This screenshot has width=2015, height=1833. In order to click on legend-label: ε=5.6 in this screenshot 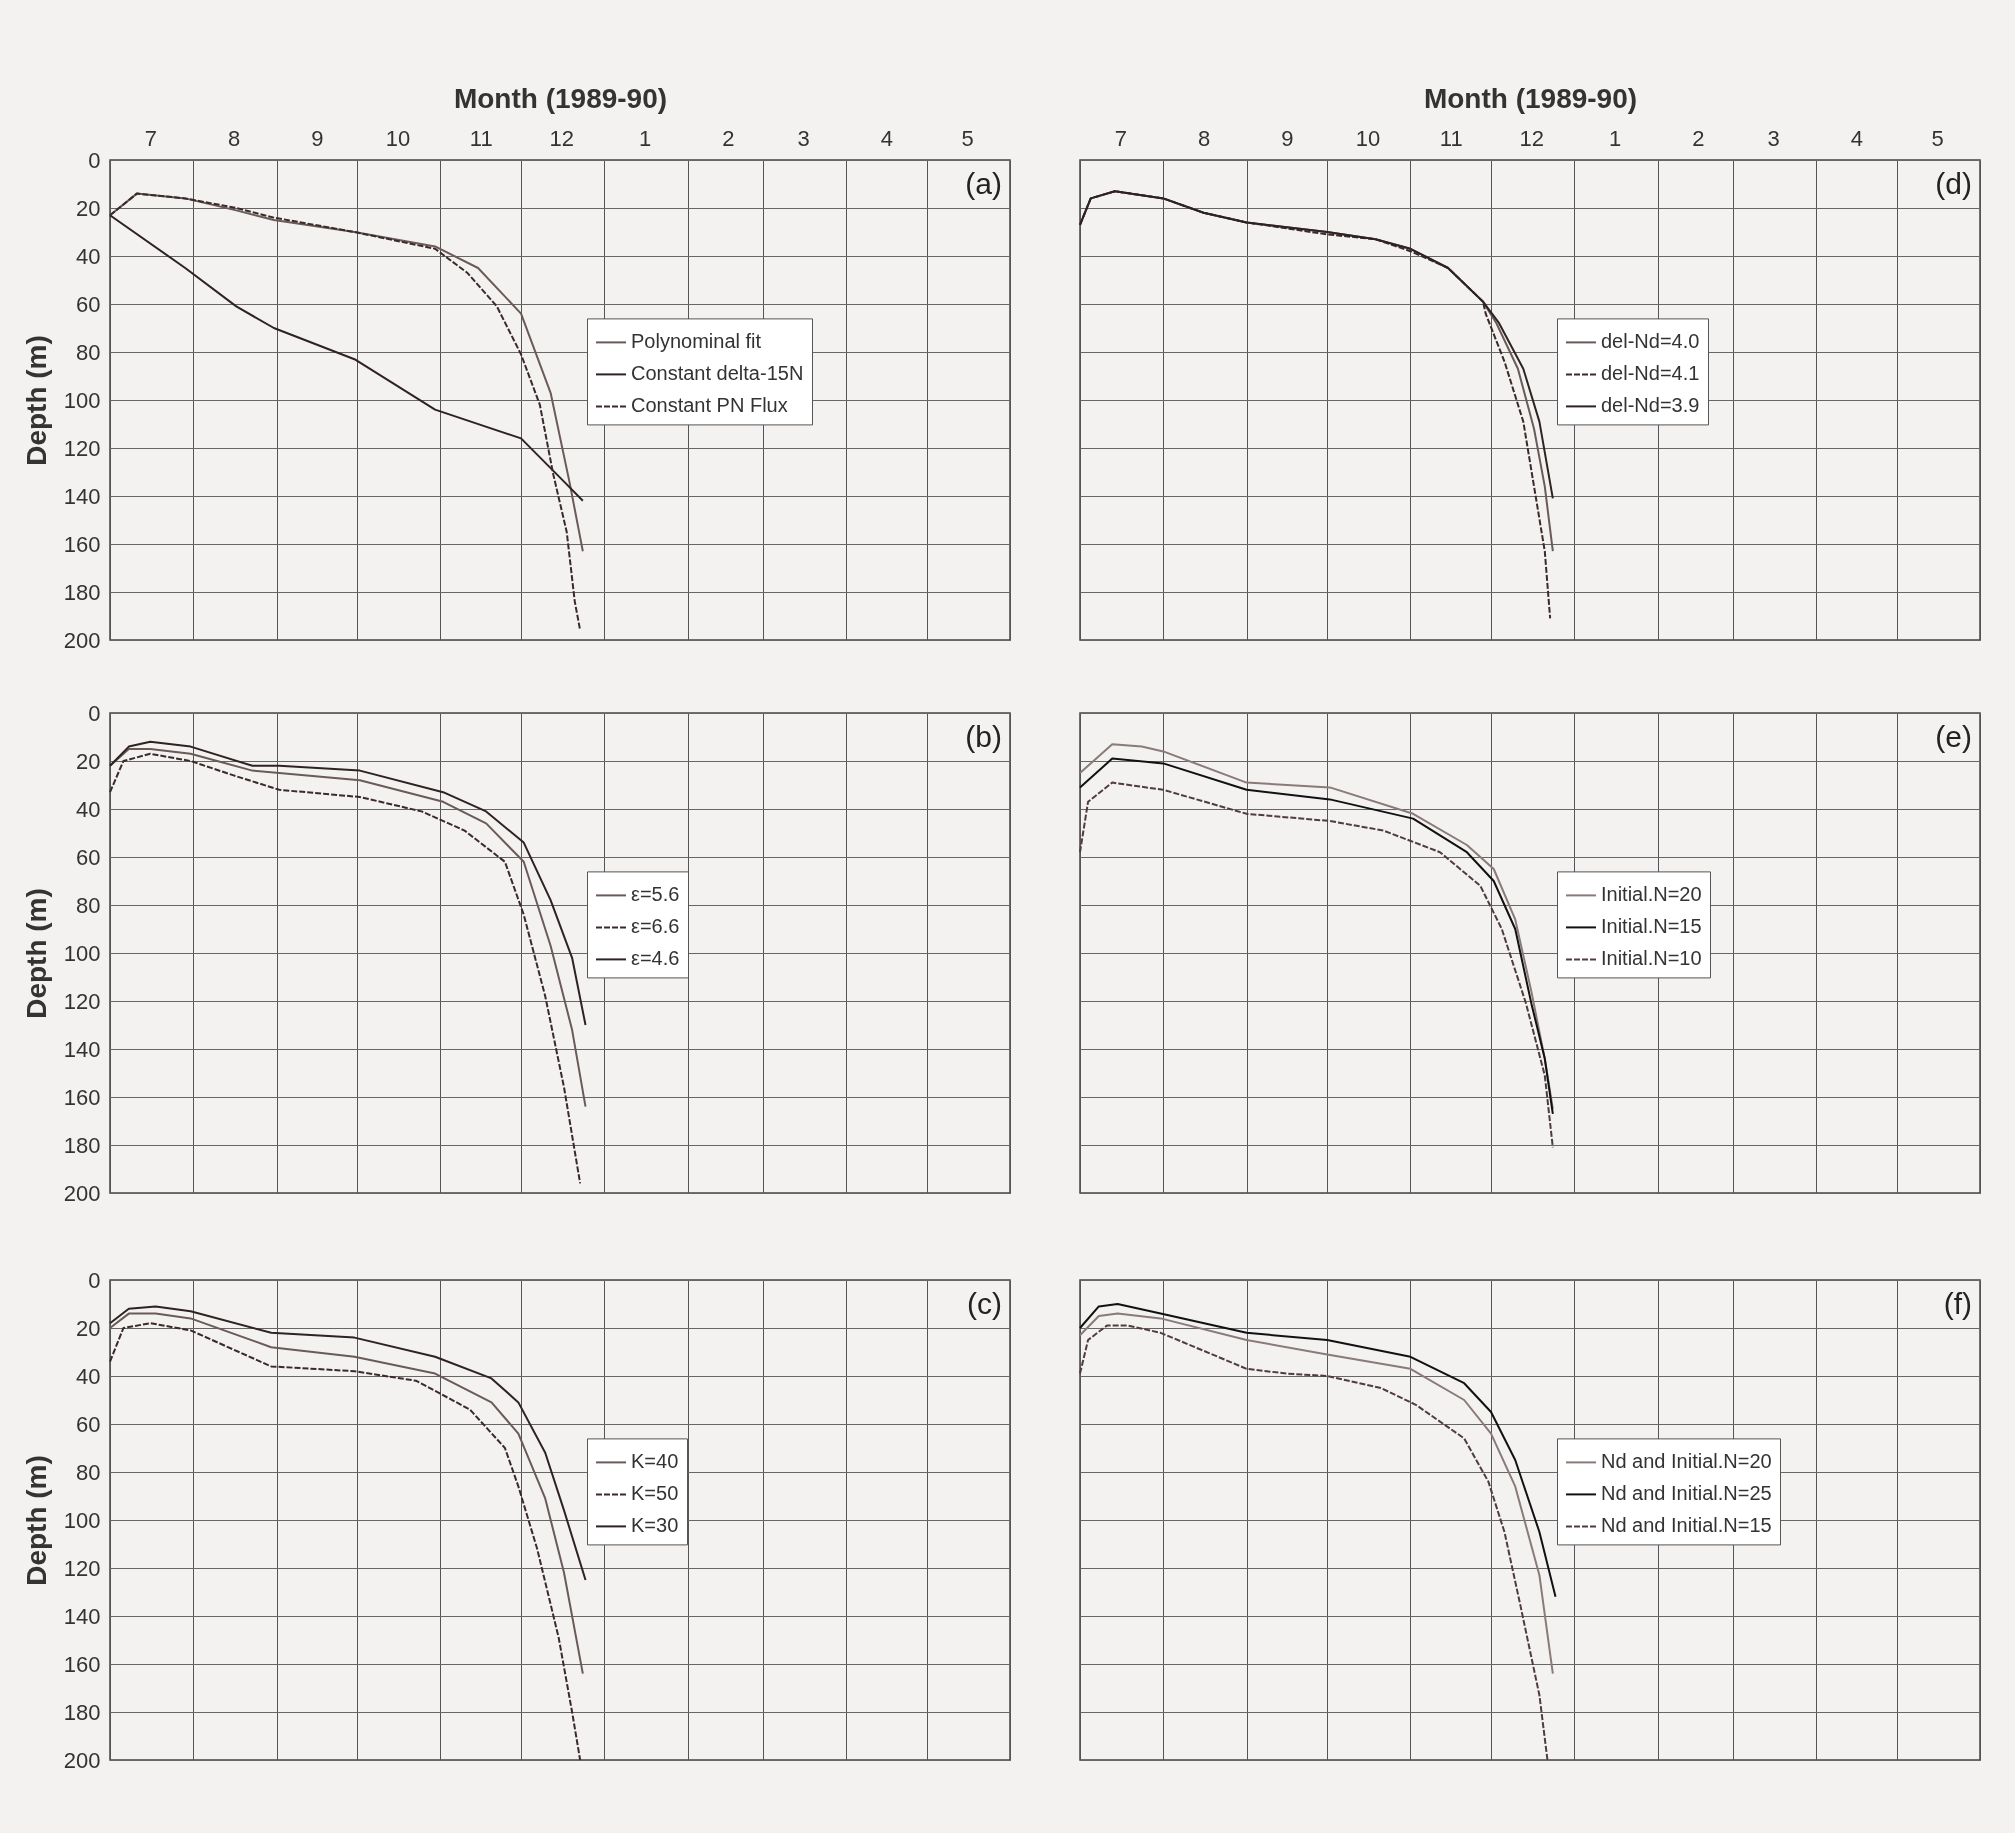, I will do `click(655, 894)`.